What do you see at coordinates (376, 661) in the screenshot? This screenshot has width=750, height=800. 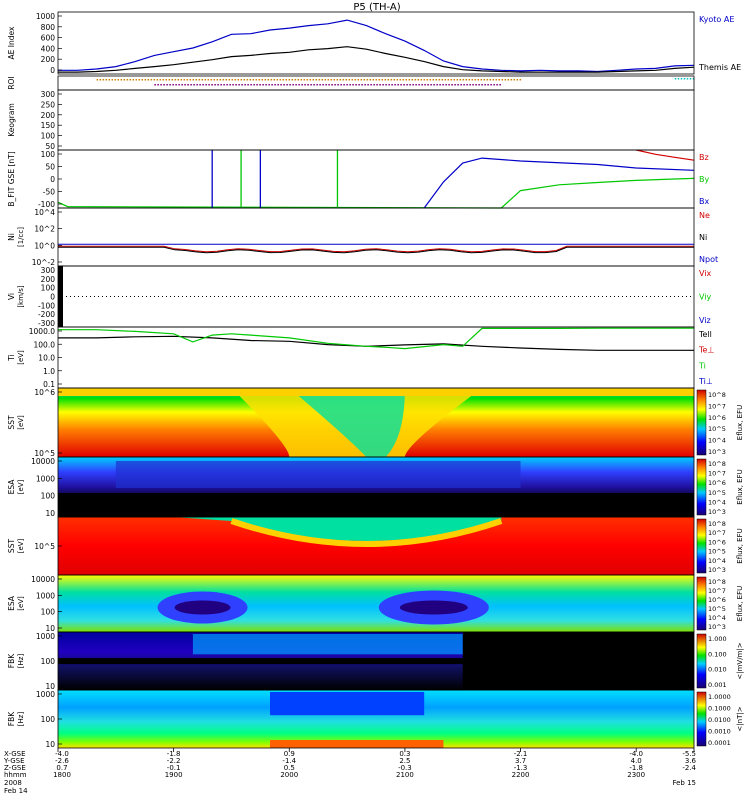 I see `fbk-e-dark-band` at bounding box center [376, 661].